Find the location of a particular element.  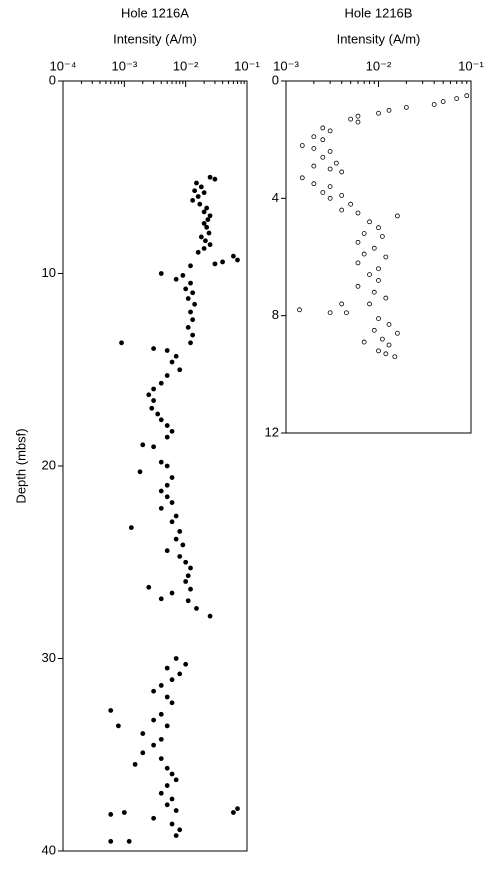

y-tick-label: 0 is located at coordinates (275, 79).